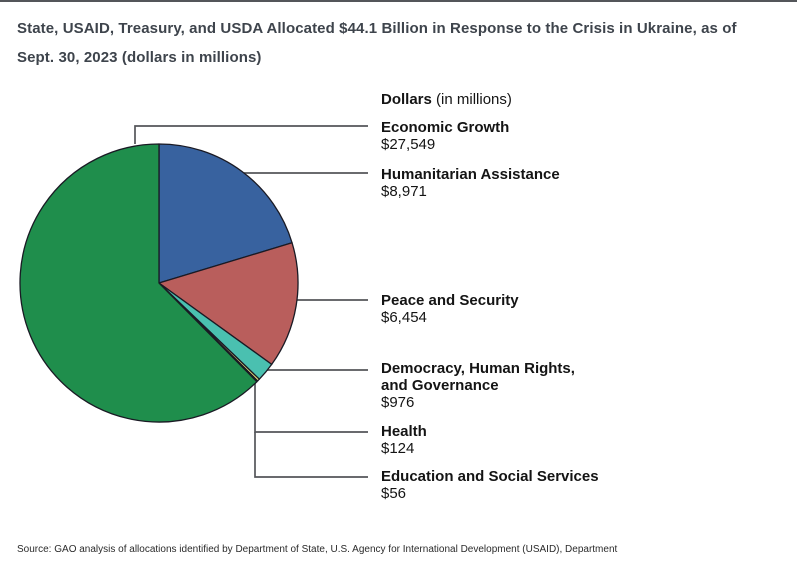 The width and height of the screenshot is (797, 568). Describe the element at coordinates (398, 1) in the screenshot. I see `top-rule` at that location.